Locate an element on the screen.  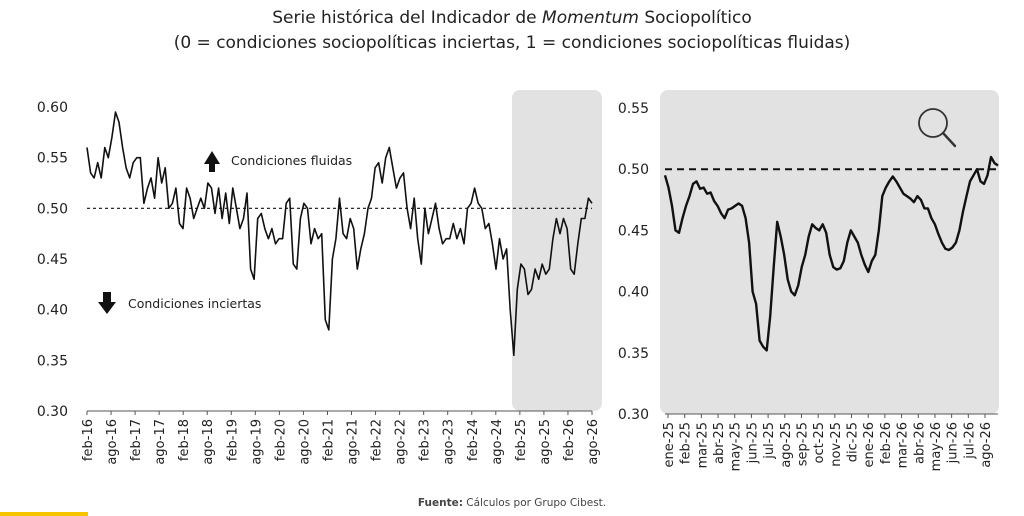
x-tick-label: ago-20 is located at coordinates (304, 442).